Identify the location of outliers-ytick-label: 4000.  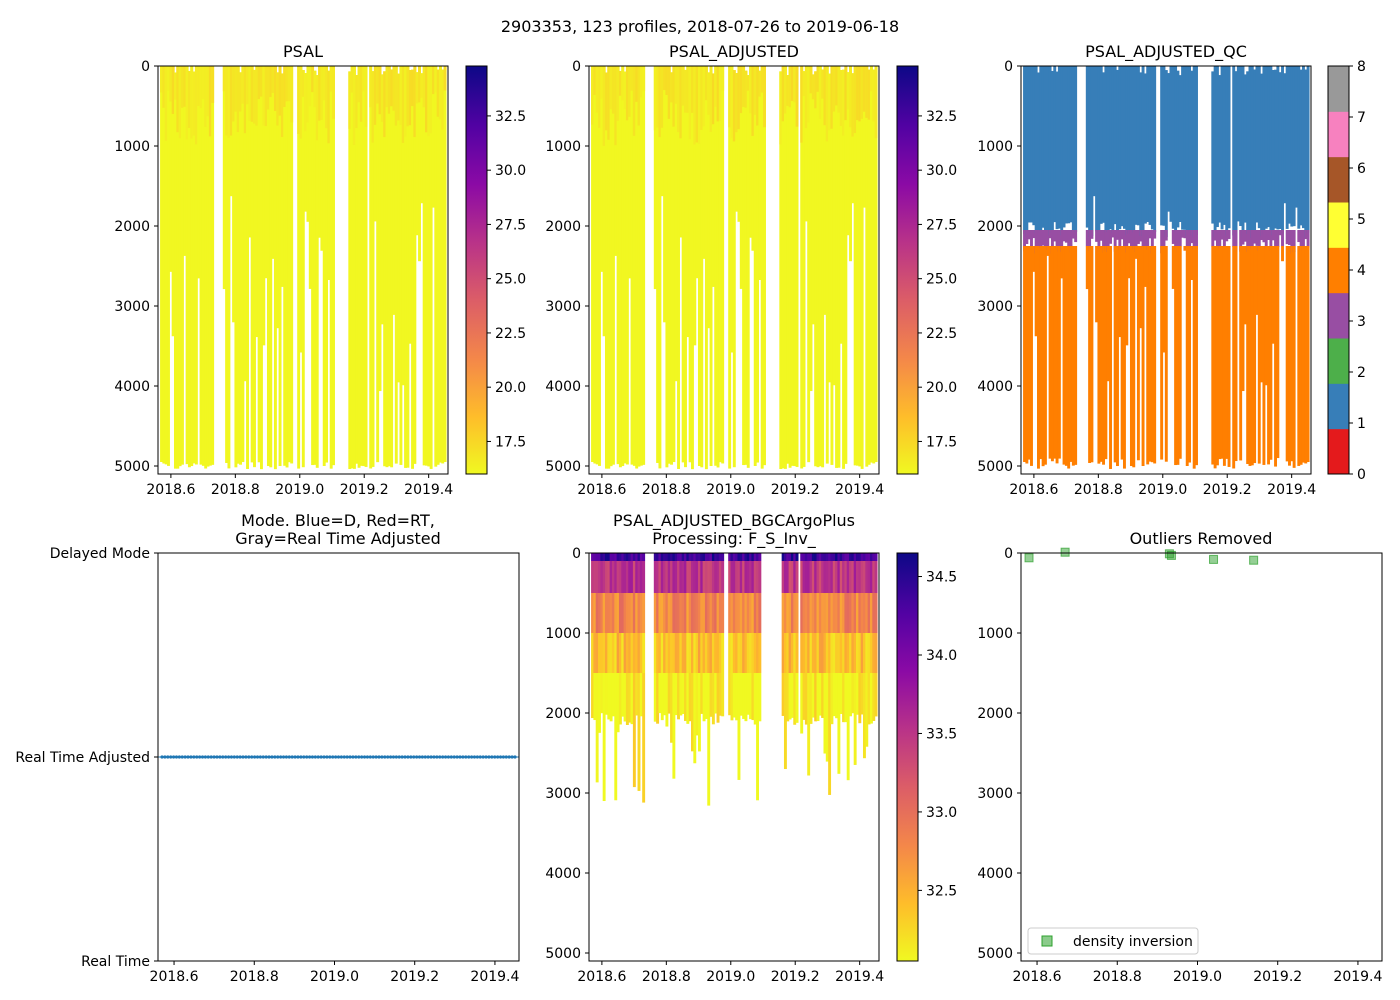
(995, 874).